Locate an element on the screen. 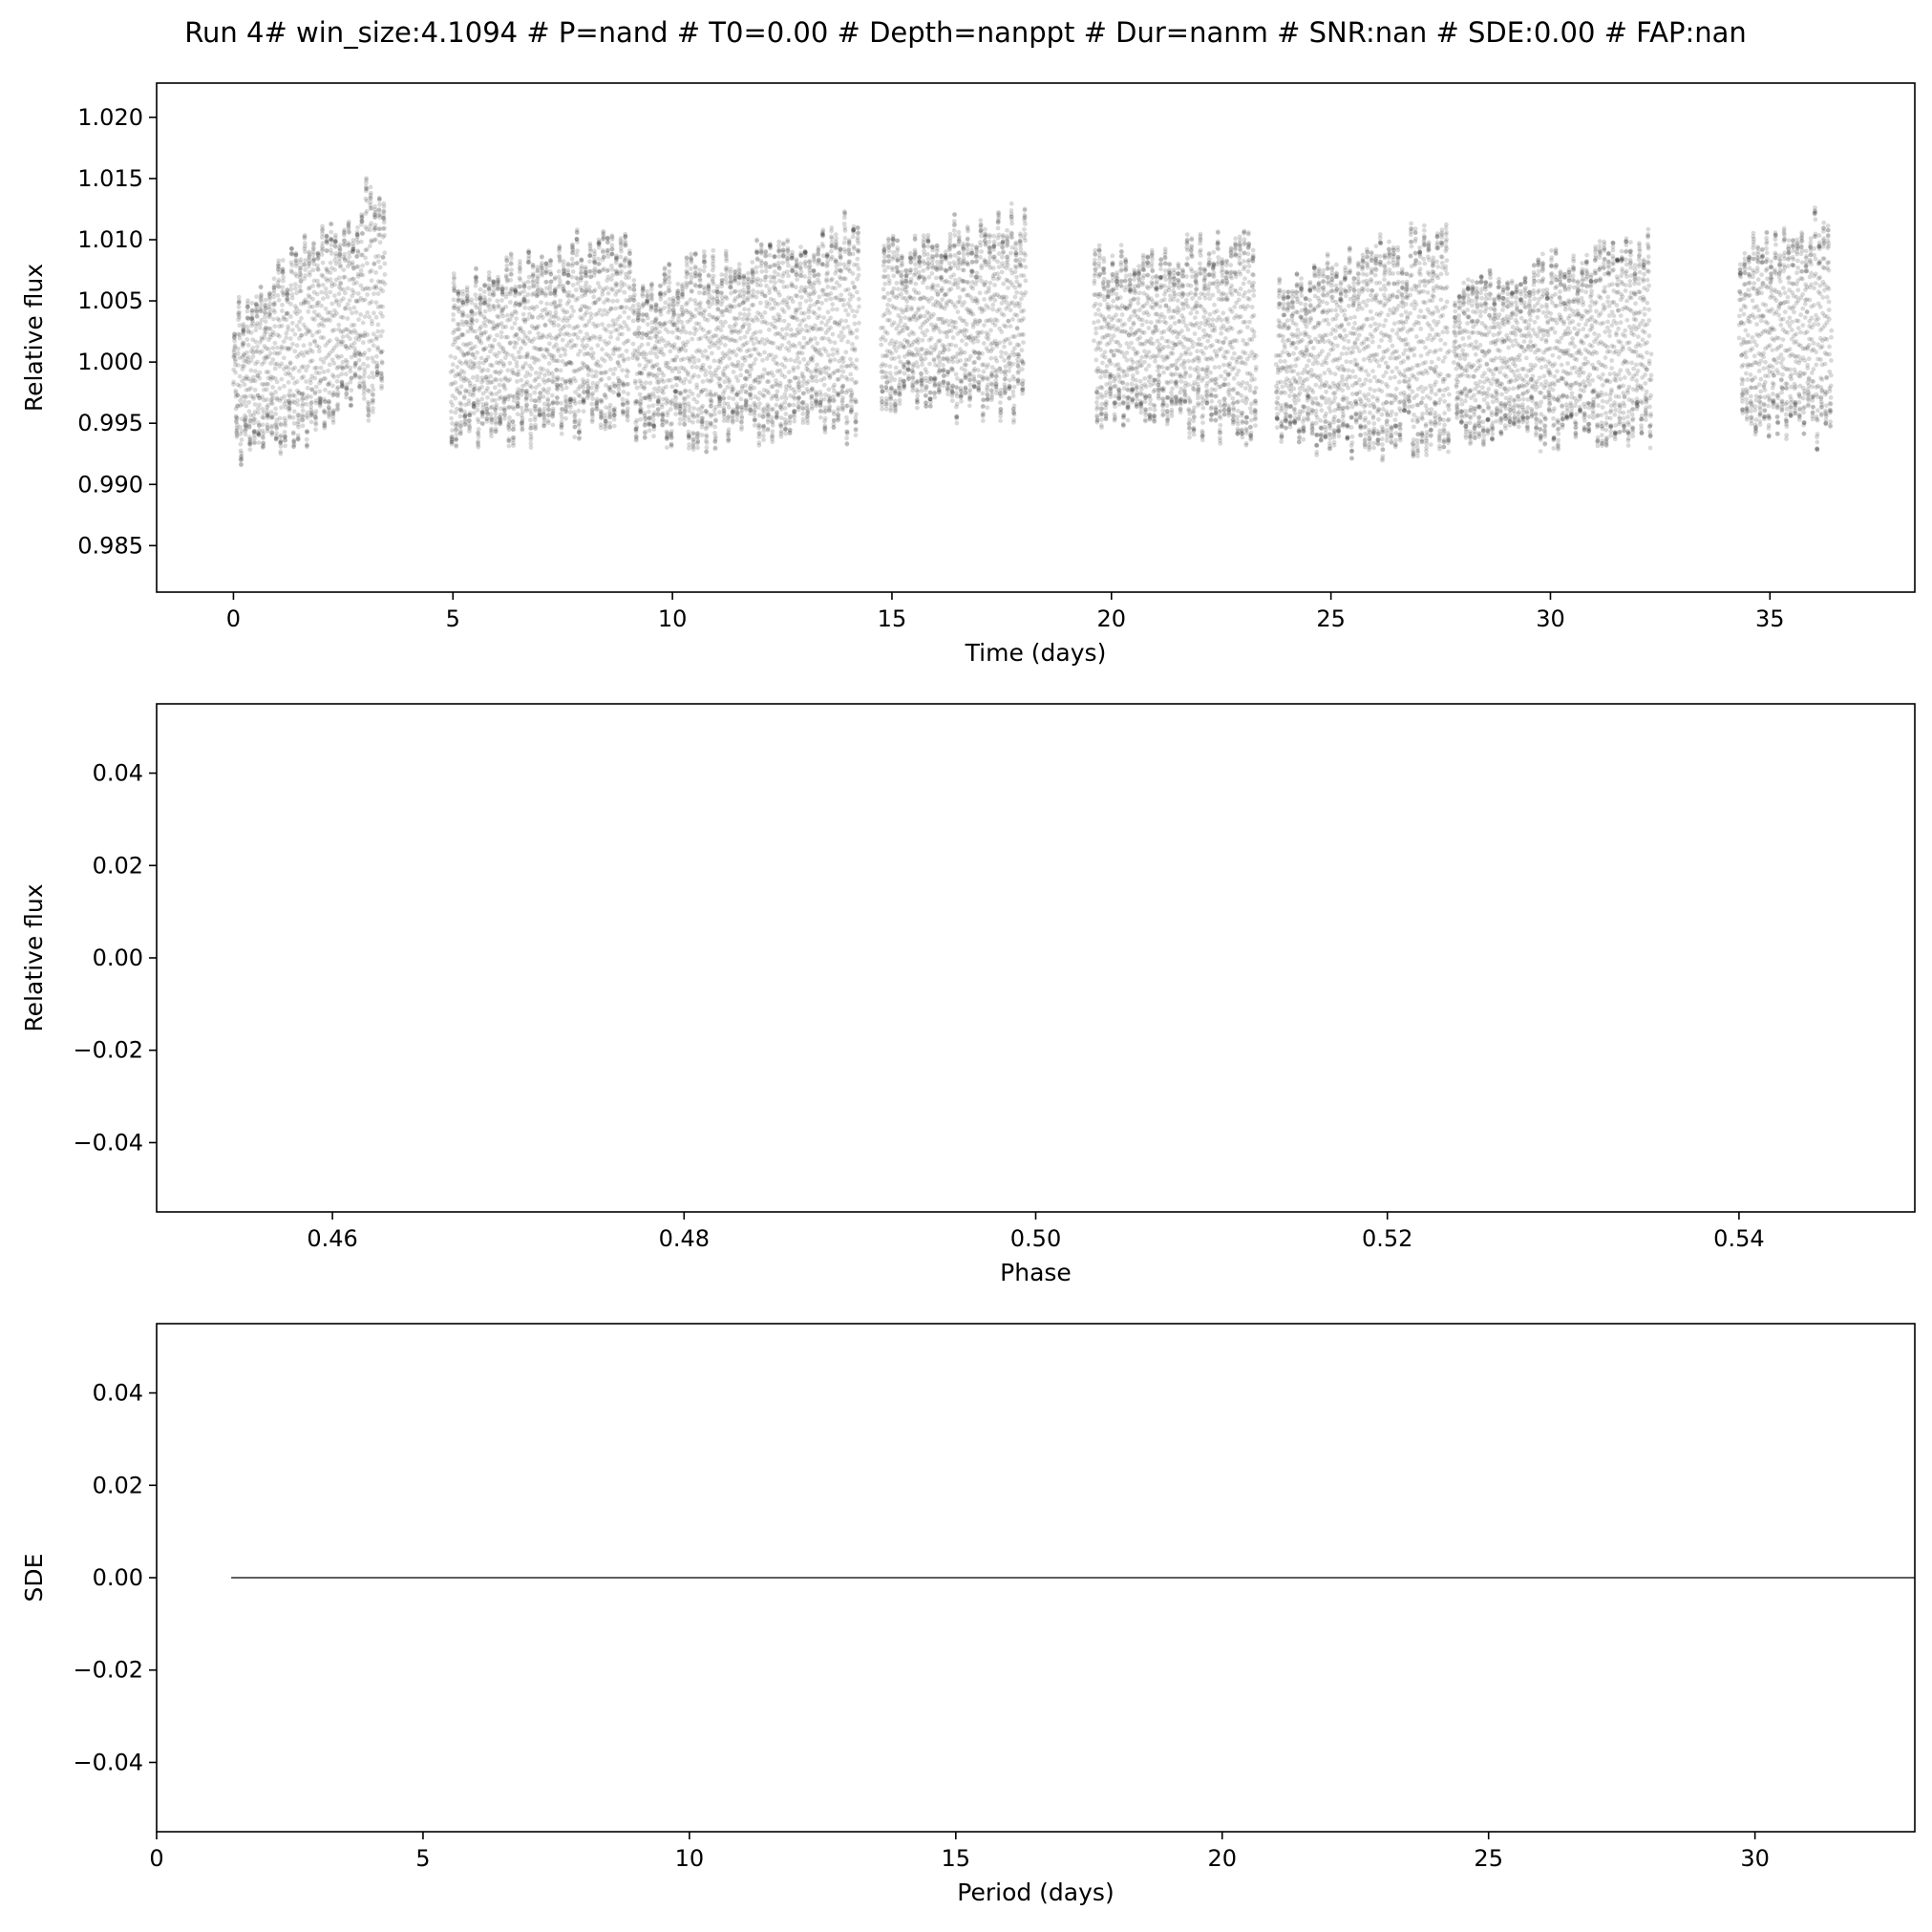 Image resolution: width=1932 pixels, height=1932 pixels. flux-segment is located at coordinates (309, 321).